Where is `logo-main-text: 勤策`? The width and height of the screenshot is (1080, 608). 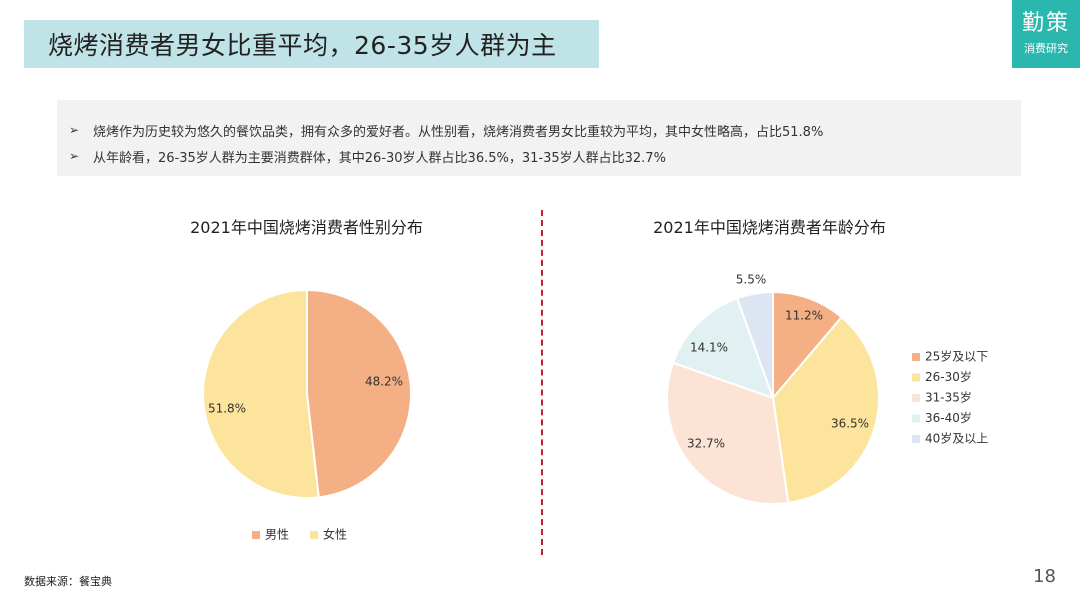 logo-main-text: 勤策 is located at coordinates (1045, 24).